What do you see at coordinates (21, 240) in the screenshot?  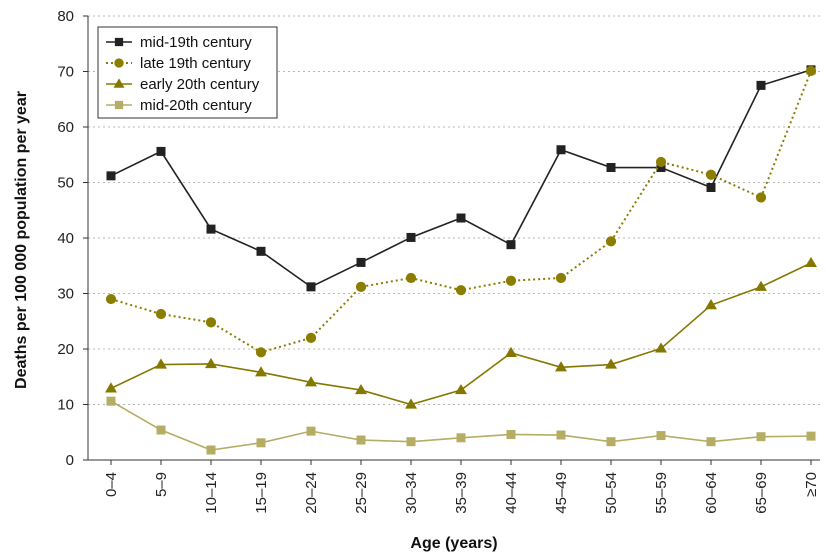 I see `y-axis-title: Deaths per 100 000 population per year` at bounding box center [21, 240].